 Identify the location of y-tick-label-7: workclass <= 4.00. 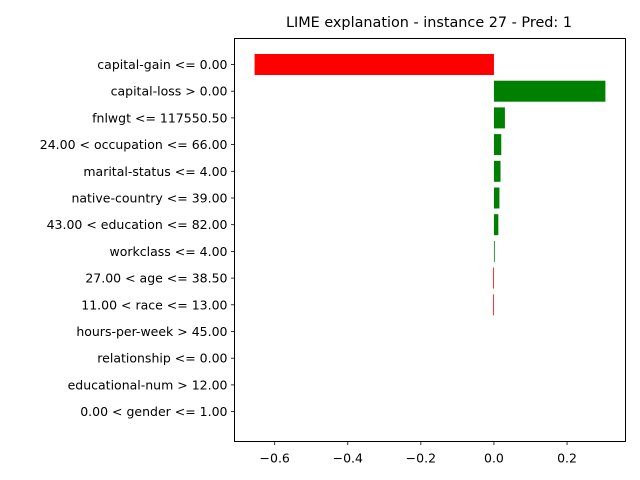
(168, 251).